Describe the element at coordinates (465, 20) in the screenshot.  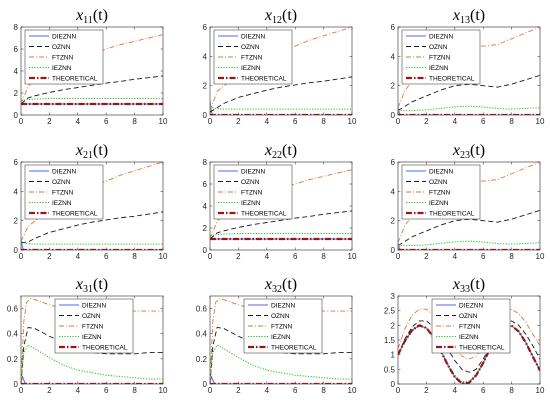
I see `title-subscript: 13` at that location.